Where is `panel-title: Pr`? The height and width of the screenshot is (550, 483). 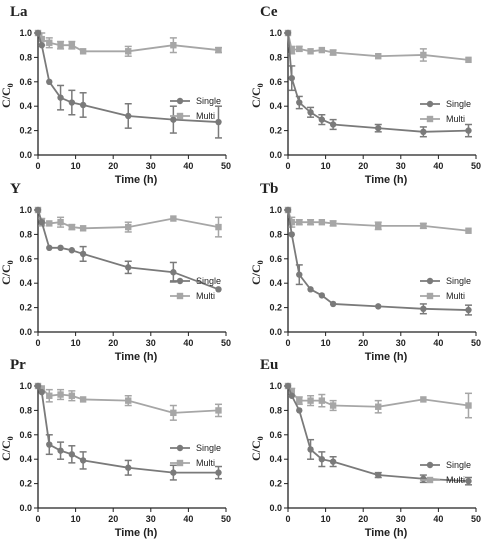
panel-title: Pr is located at coordinates (18, 365).